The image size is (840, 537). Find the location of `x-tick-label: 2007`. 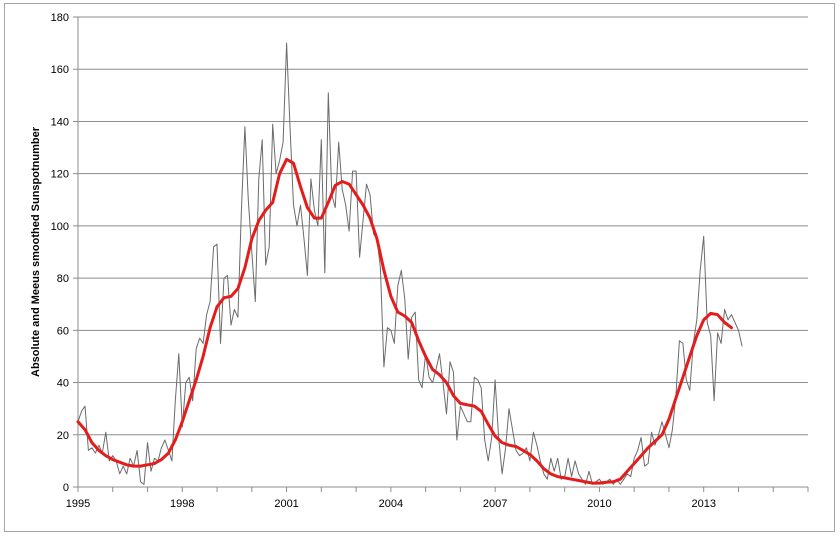

x-tick-label: 2007 is located at coordinates (495, 504).